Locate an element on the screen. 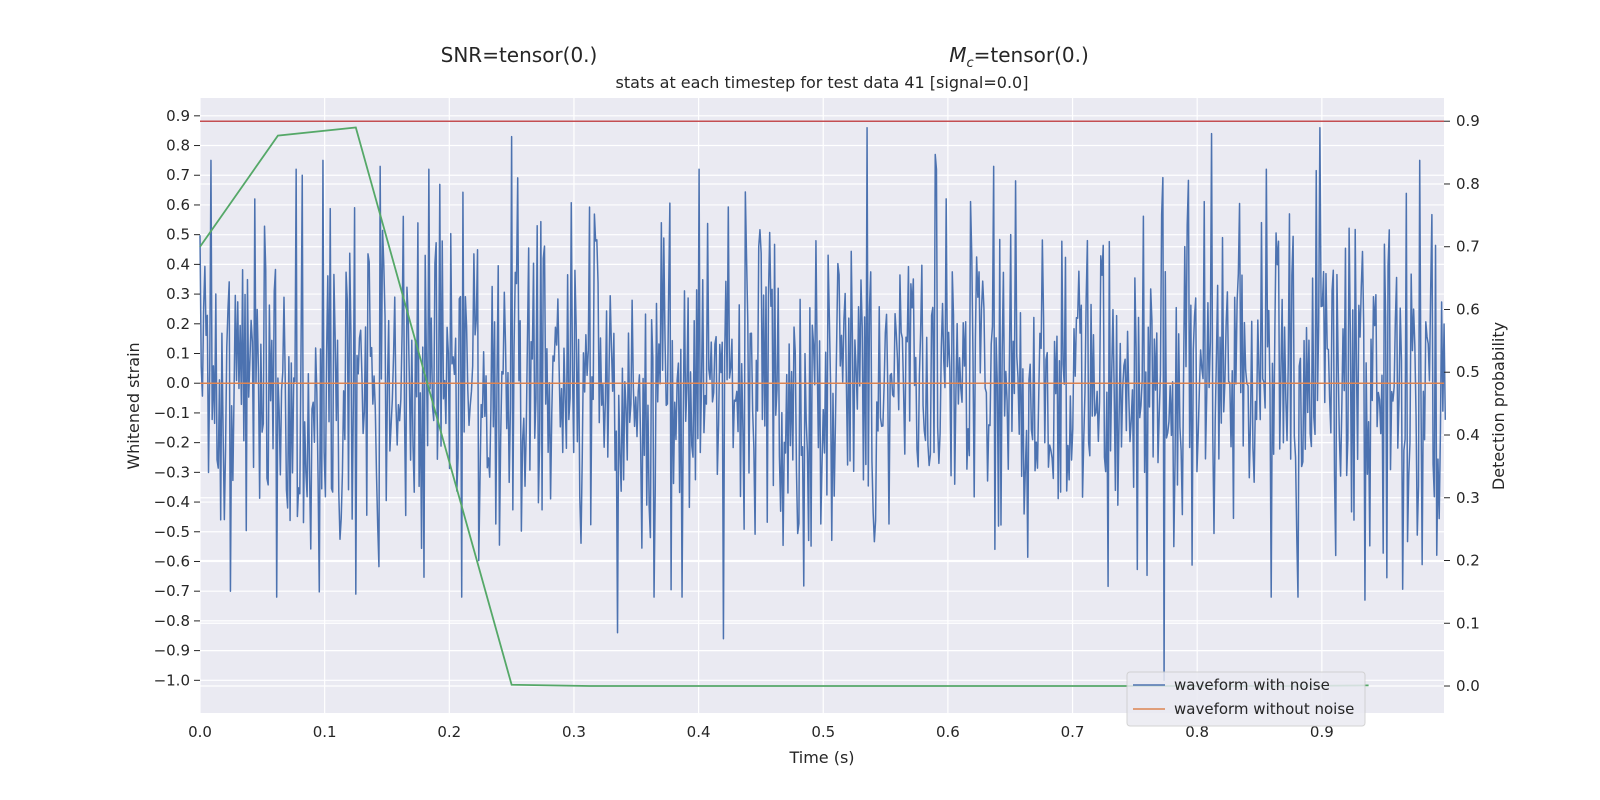 This screenshot has width=1600, height=800. y-right-tick-label: 0.0 is located at coordinates (1468, 686).